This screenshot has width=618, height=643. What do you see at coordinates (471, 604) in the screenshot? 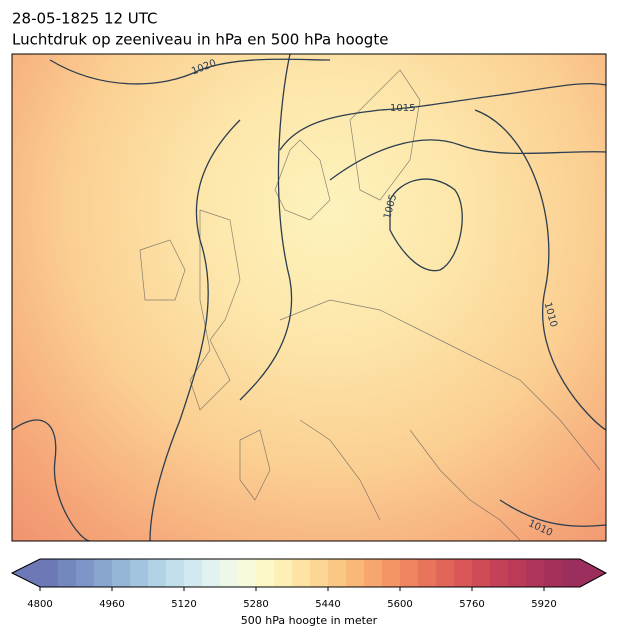
I see `colorbar-tick-label: 5760` at bounding box center [471, 604].